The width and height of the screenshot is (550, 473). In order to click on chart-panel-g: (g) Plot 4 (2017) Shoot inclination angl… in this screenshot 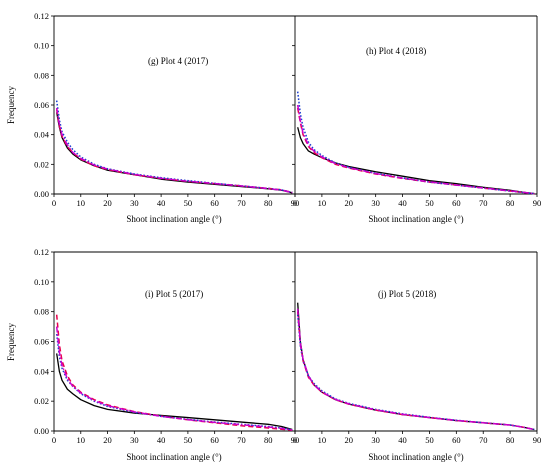, I will do `click(114, 140)`.